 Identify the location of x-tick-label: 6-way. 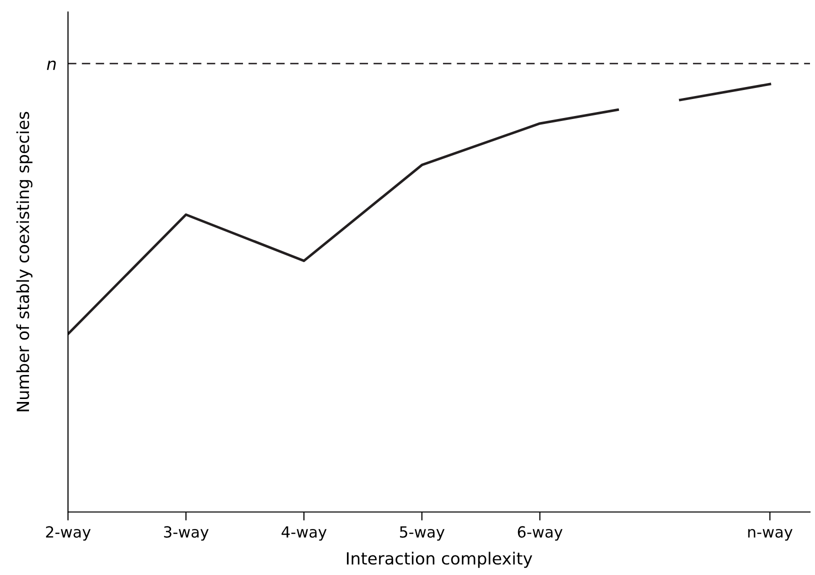
(540, 533).